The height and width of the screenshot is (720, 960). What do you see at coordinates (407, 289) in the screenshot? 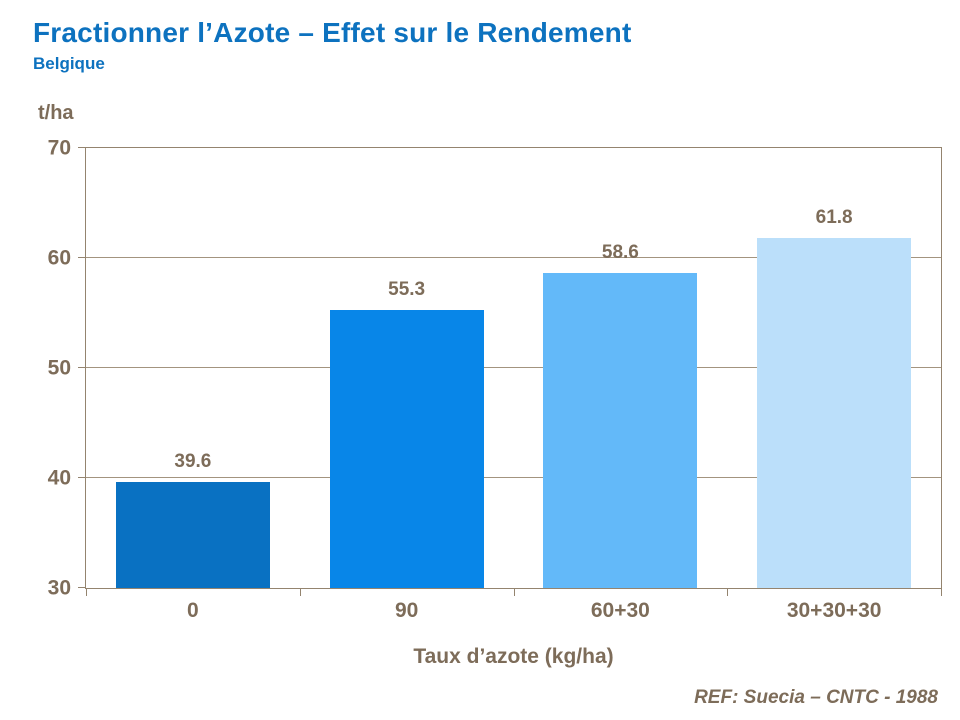
I see `bar-value-label: 55.3` at bounding box center [407, 289].